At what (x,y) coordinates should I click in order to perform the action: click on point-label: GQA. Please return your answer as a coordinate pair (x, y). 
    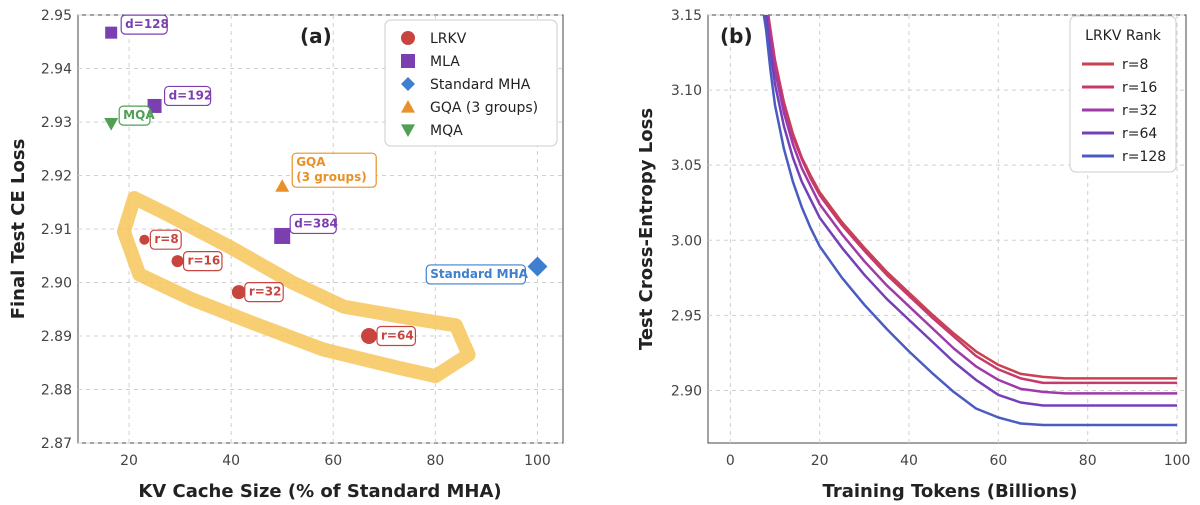
    Looking at the image, I should click on (311, 162).